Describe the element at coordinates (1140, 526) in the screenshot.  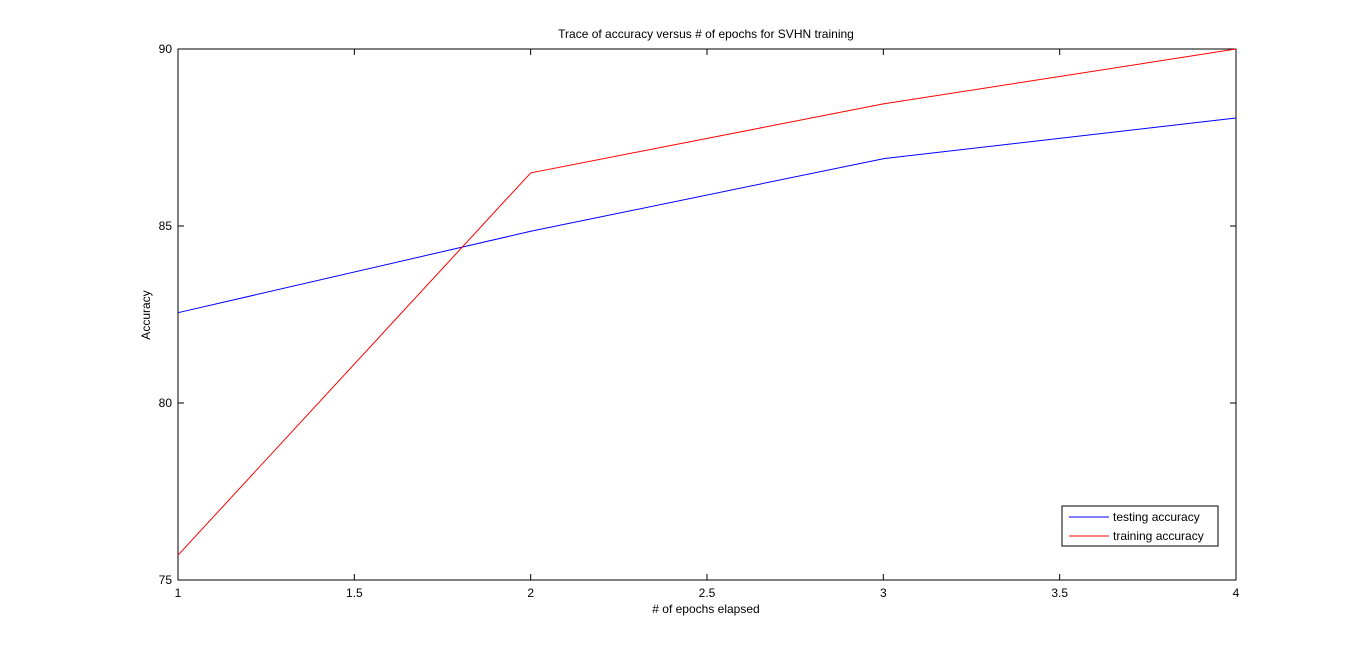
I see `legend: testing accuracy training accuracy` at that location.